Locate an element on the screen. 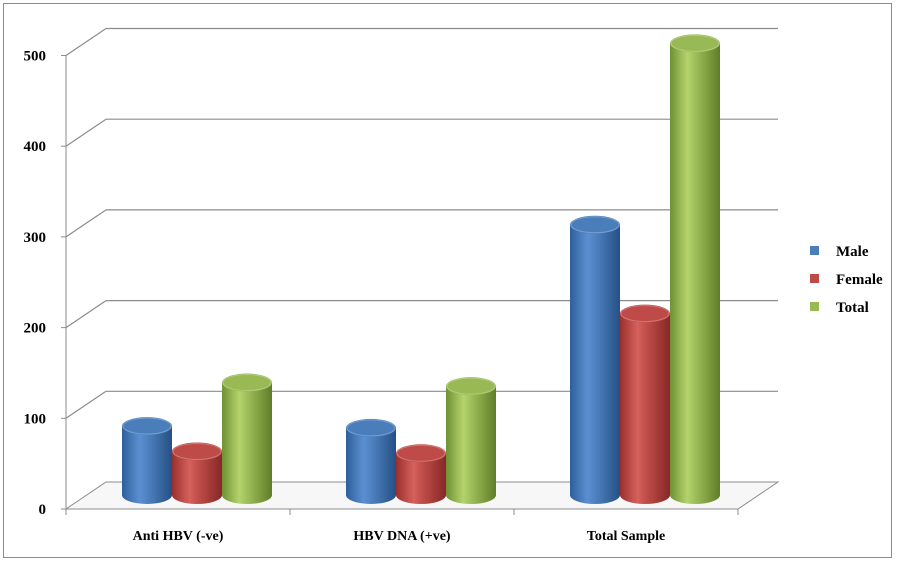  y-tick-label: 0 is located at coordinates (43, 510).